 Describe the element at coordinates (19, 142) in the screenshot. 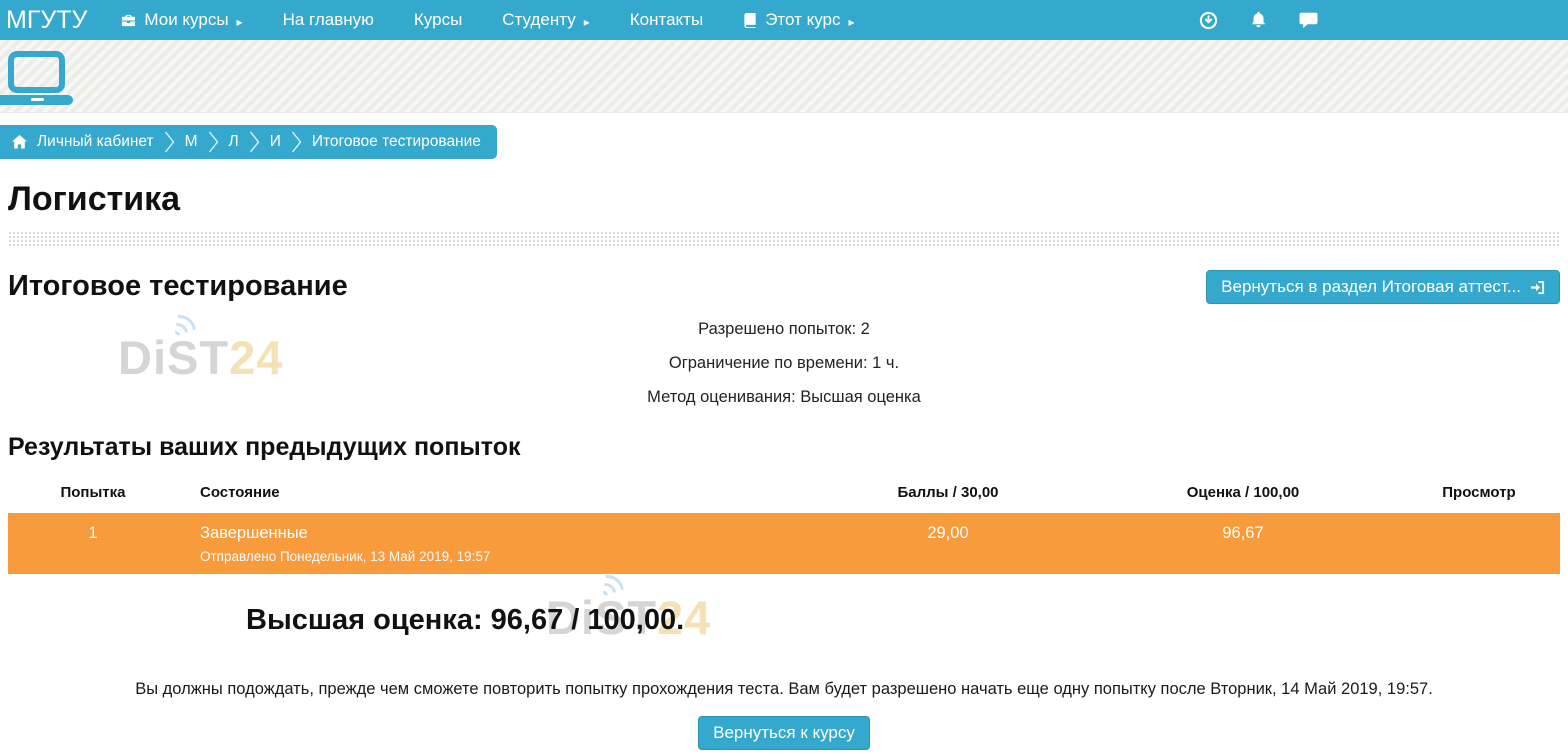

I see `home-icon` at that location.